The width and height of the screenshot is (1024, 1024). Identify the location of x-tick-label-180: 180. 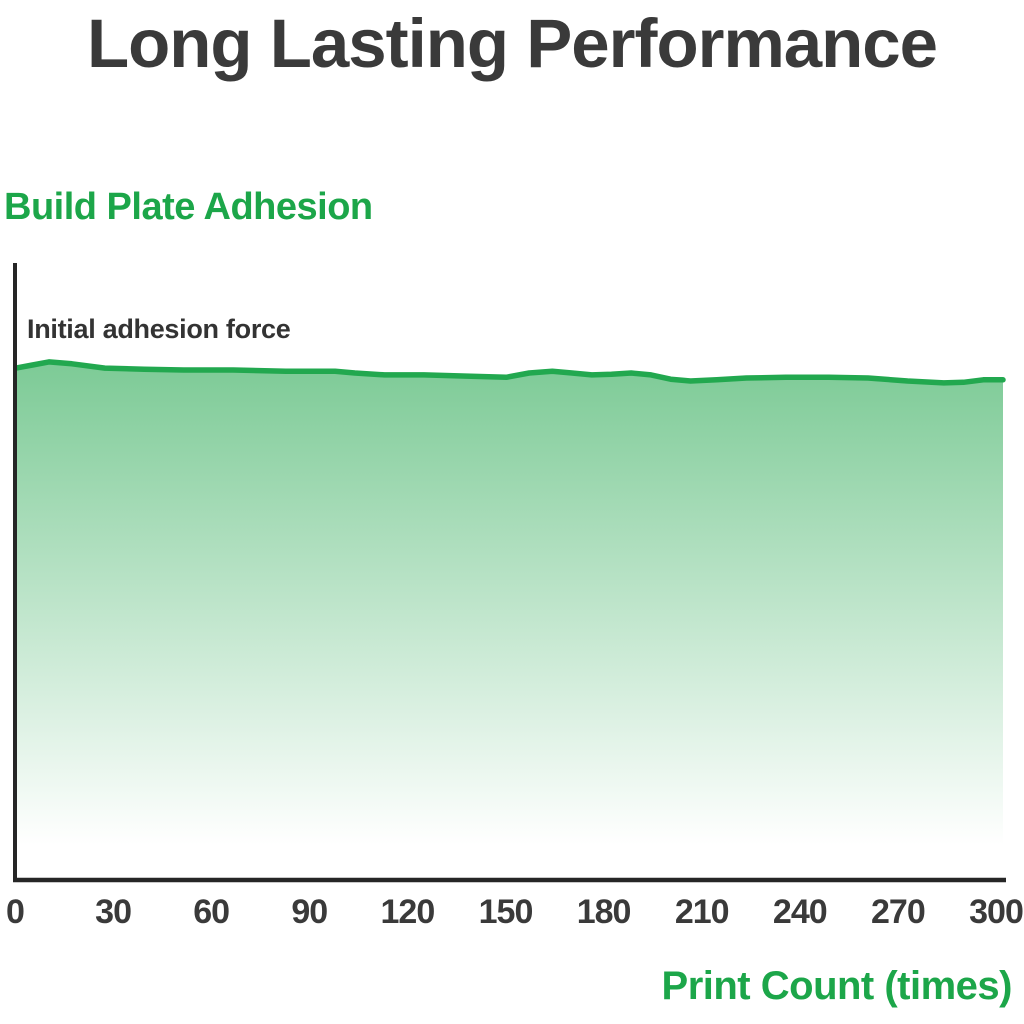
(604, 912).